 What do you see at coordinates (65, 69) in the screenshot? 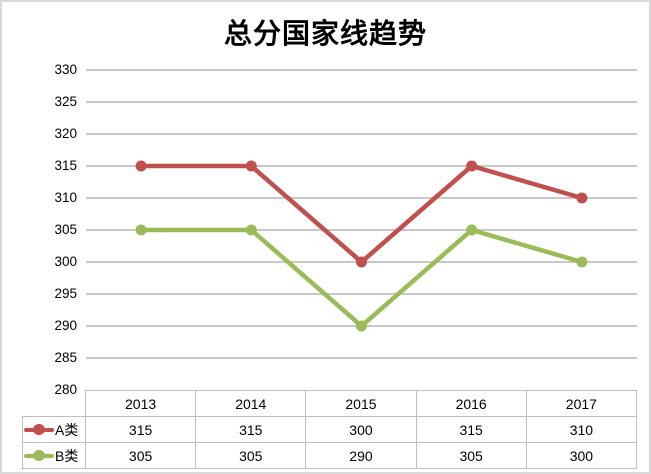
I see `y-axis-tick-label: 330` at bounding box center [65, 69].